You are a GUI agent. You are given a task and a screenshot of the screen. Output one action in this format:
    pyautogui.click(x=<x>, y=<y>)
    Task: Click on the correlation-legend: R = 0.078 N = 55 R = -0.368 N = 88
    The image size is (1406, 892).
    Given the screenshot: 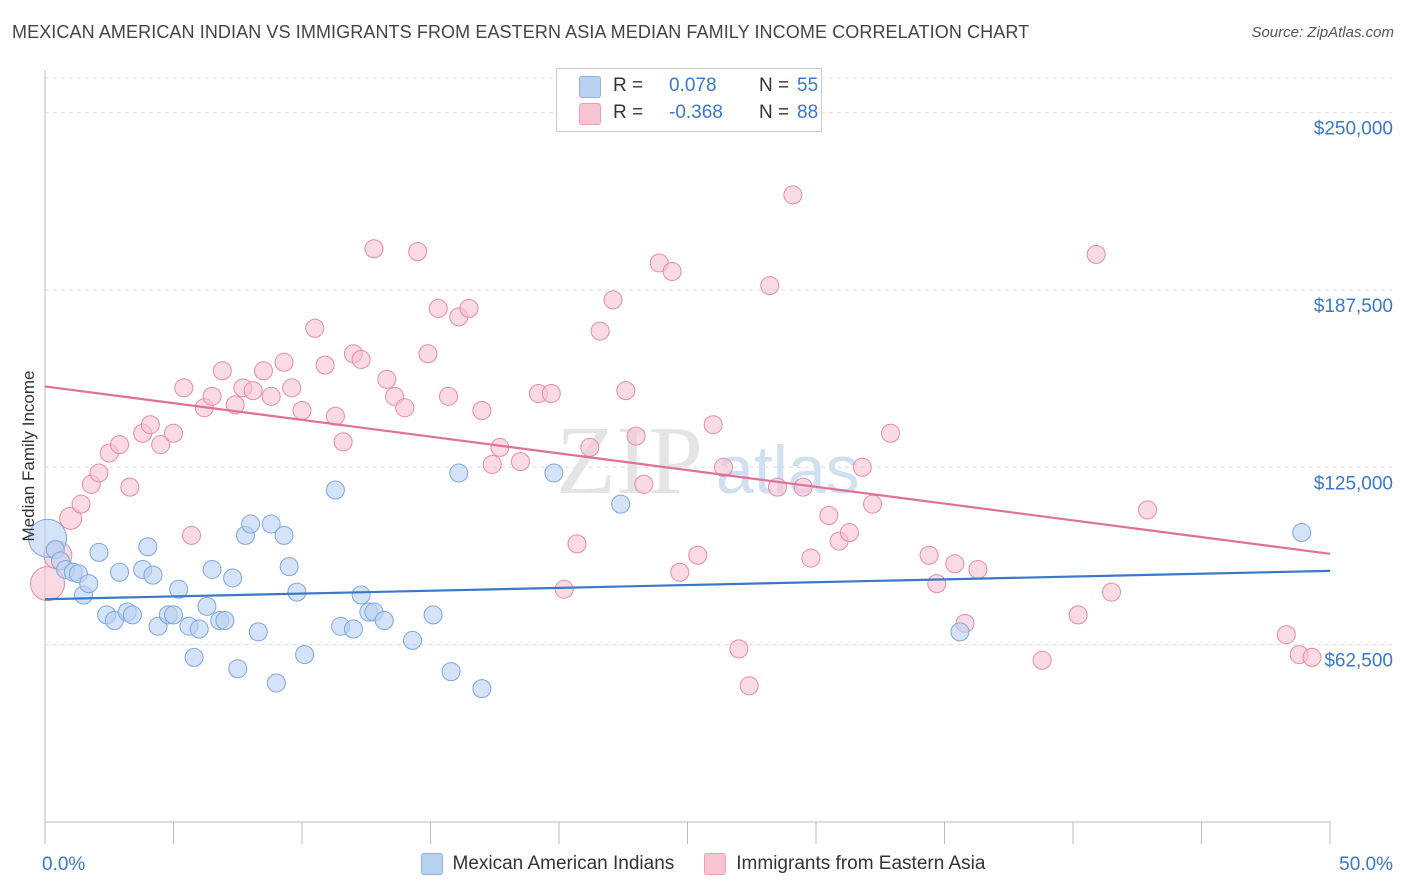 What is the action you would take?
    pyautogui.click(x=689, y=100)
    